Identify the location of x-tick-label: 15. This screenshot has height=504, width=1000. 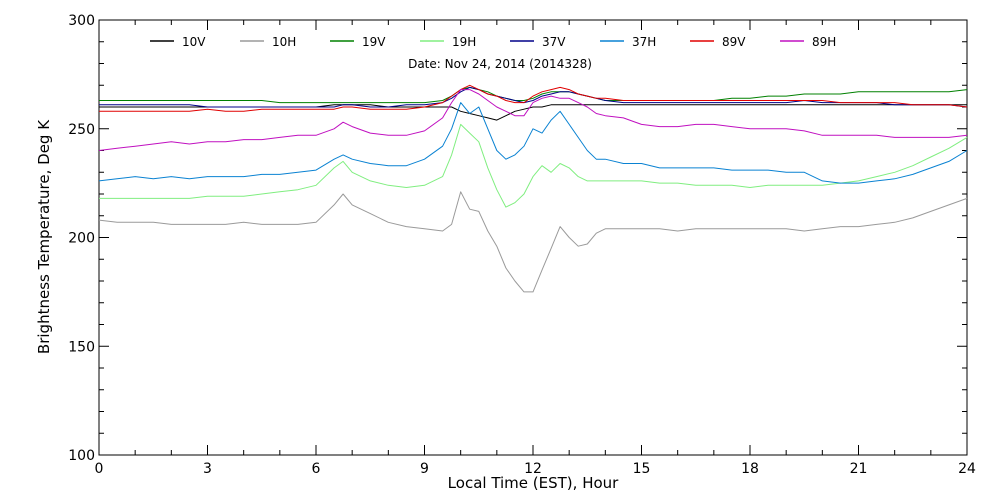
(642, 469).